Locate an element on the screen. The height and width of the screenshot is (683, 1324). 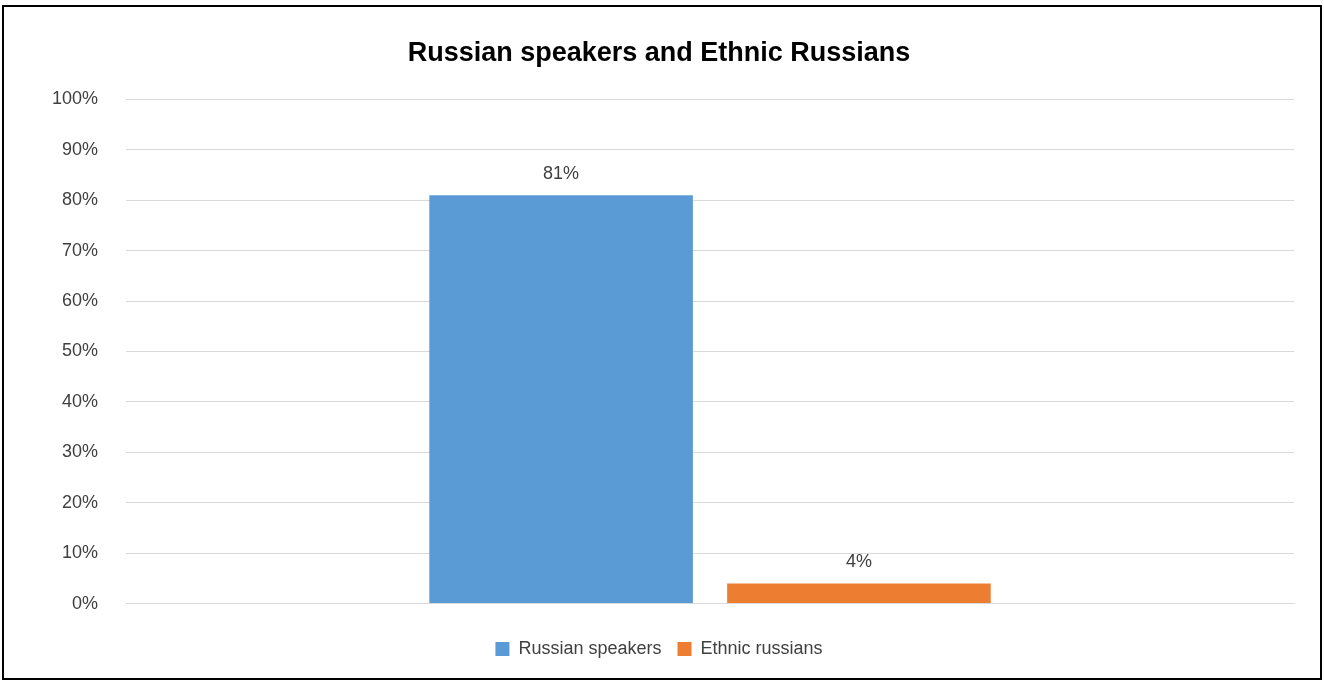
chart-title: Russian speakers and Ethnic Russians is located at coordinates (659, 51).